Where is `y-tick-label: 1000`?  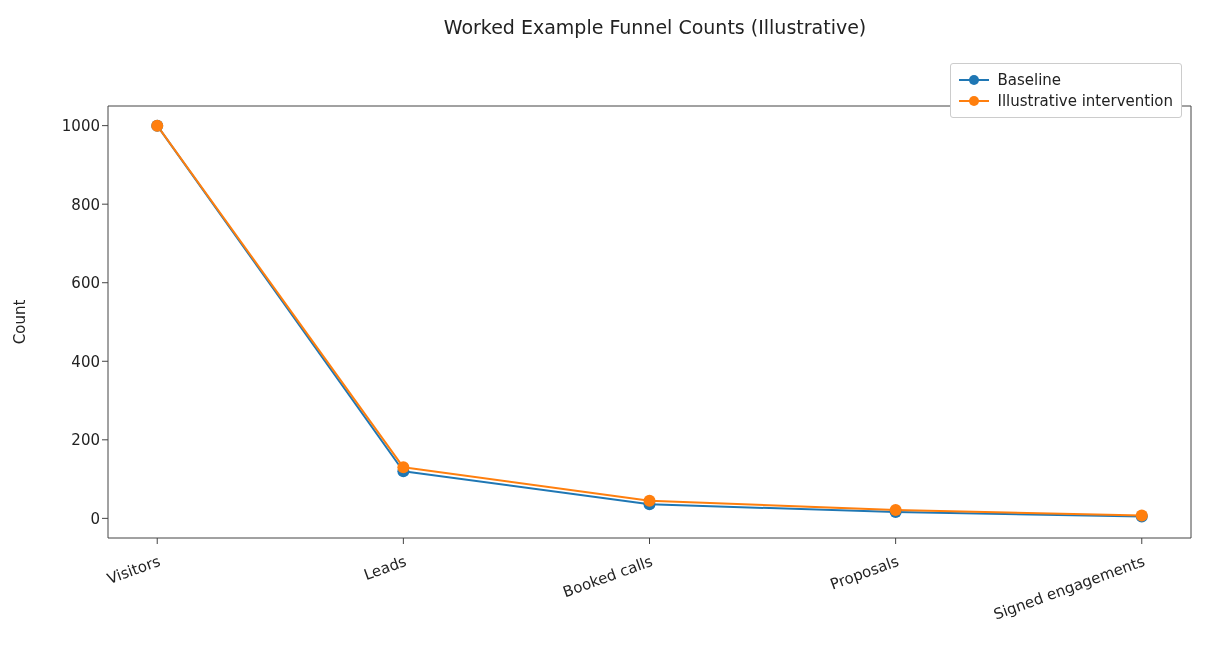 y-tick-label: 1000 is located at coordinates (80, 125).